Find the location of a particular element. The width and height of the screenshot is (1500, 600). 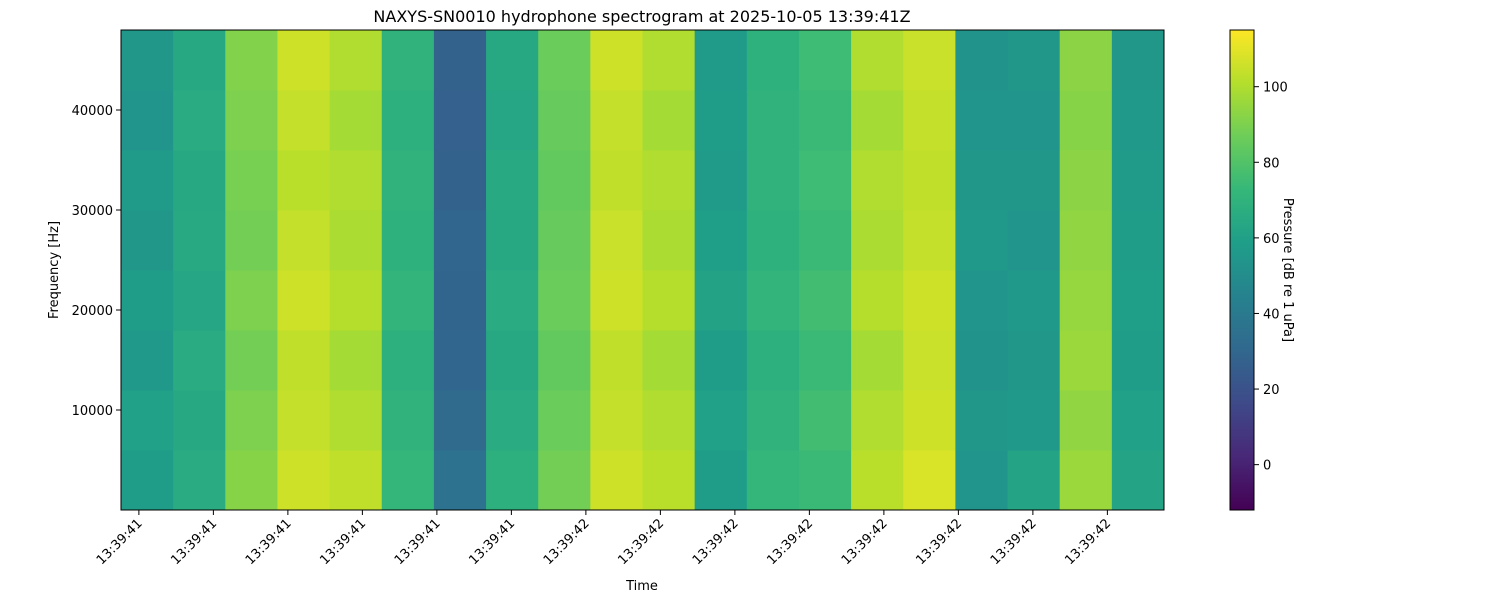

y-tick-label: 30000 is located at coordinates (92, 211).